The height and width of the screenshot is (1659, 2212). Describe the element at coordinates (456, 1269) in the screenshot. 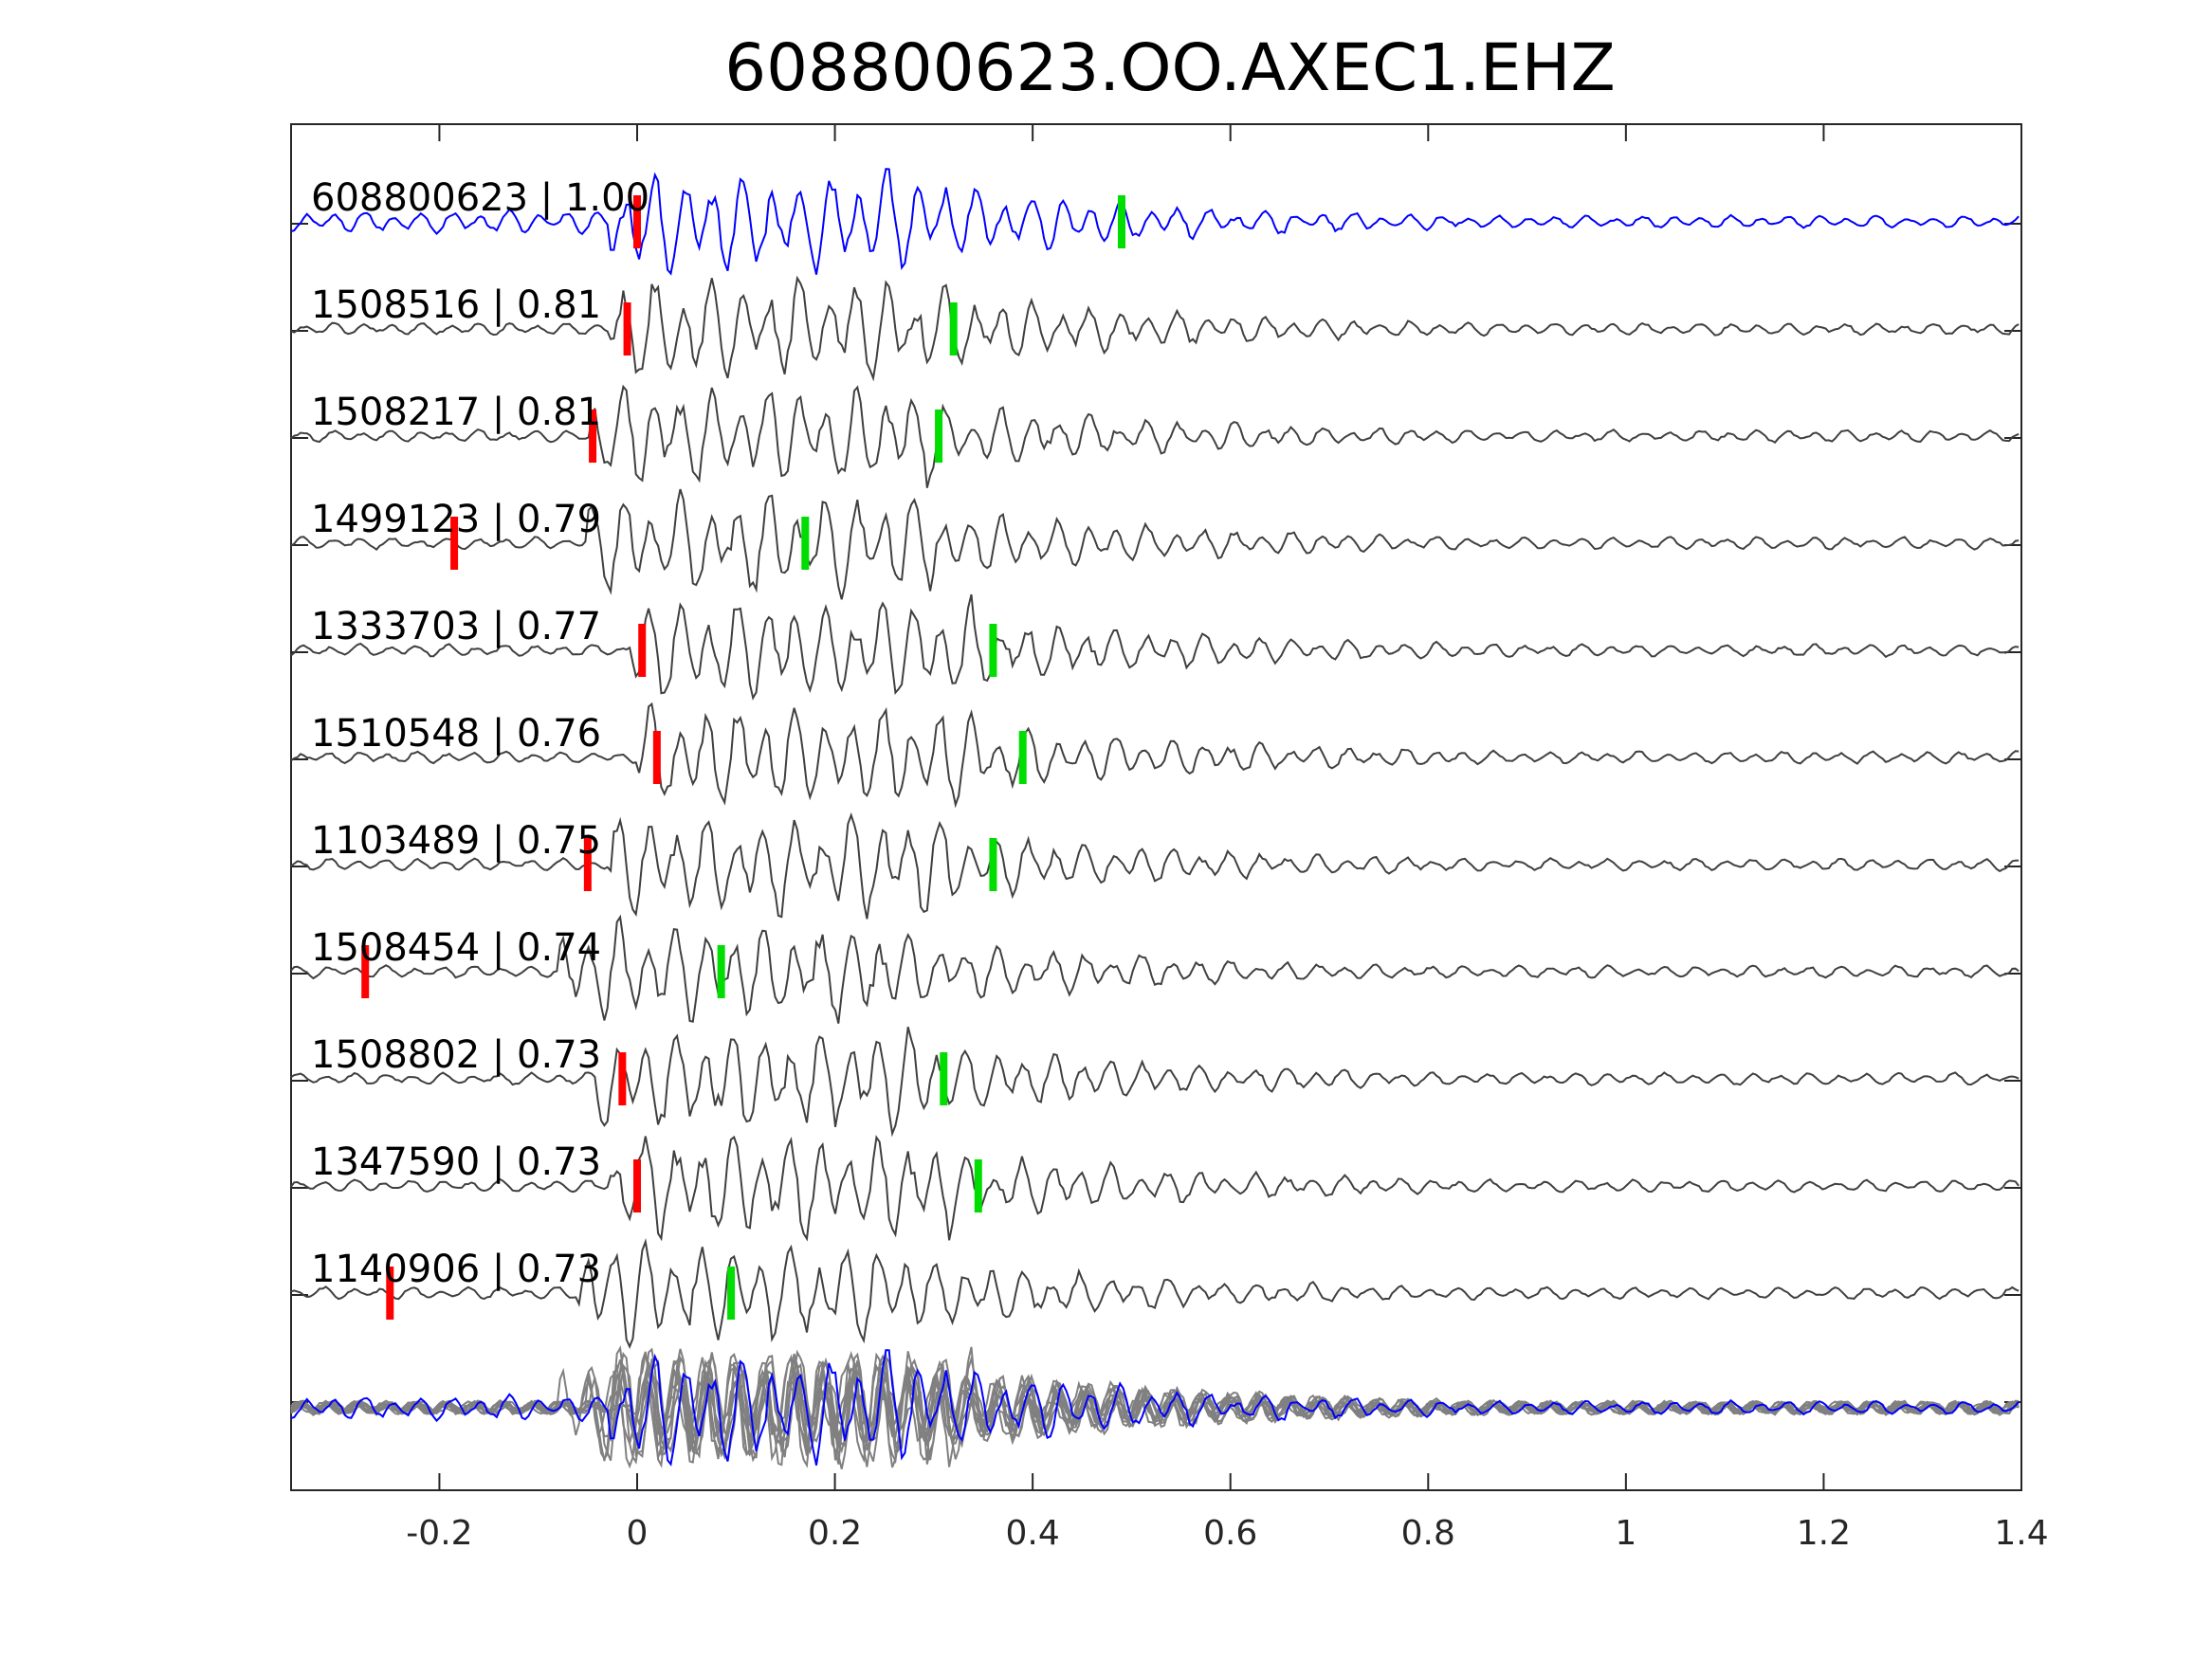

I see `trace-label: 1140906 | 0.73` at that location.